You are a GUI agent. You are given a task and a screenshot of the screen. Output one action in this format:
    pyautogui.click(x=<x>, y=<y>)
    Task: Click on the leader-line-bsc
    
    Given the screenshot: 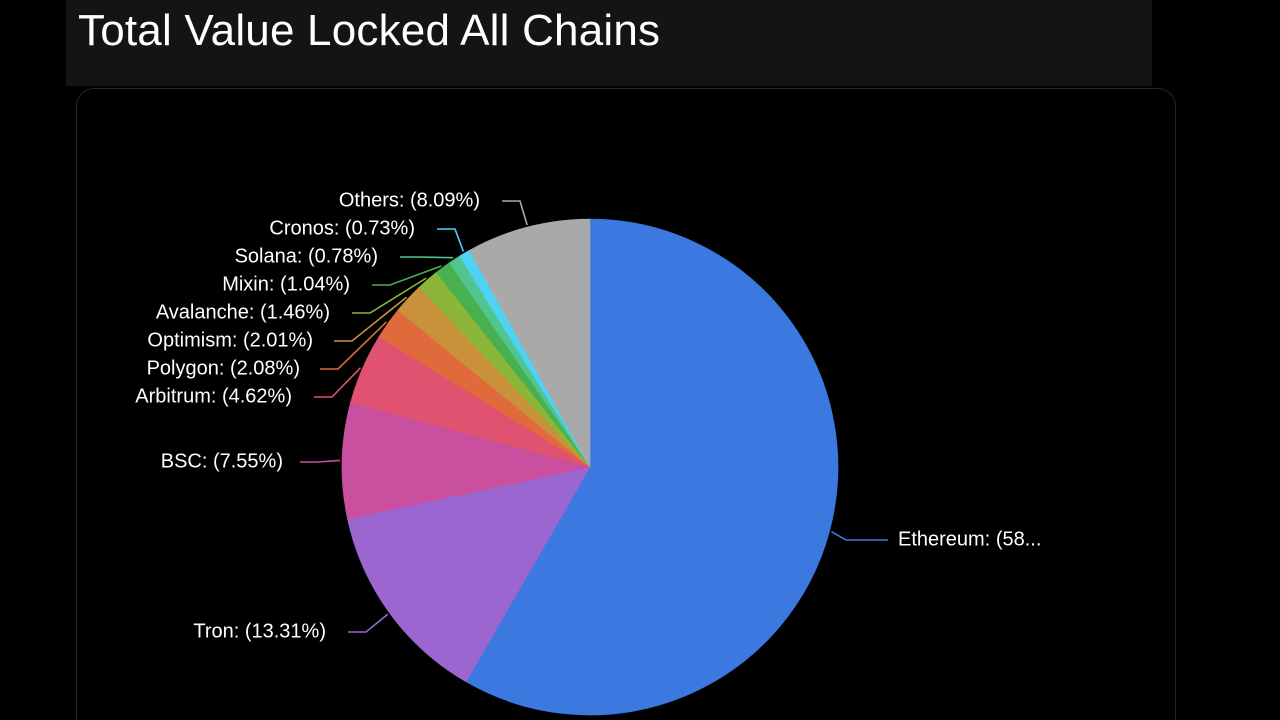 What is the action you would take?
    pyautogui.click(x=320, y=461)
    